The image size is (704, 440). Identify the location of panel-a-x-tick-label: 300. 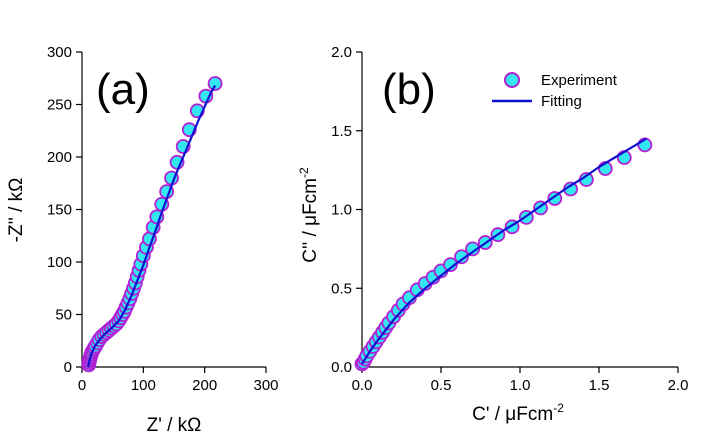
(265, 385).